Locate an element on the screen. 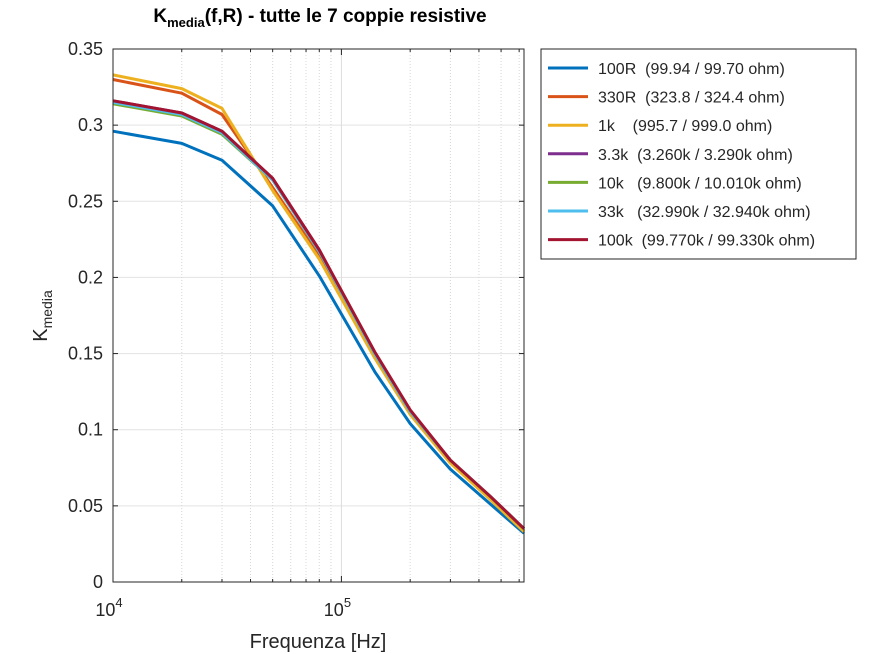 The height and width of the screenshot is (654, 872). y-tick-label: 0.1 is located at coordinates (90, 430).